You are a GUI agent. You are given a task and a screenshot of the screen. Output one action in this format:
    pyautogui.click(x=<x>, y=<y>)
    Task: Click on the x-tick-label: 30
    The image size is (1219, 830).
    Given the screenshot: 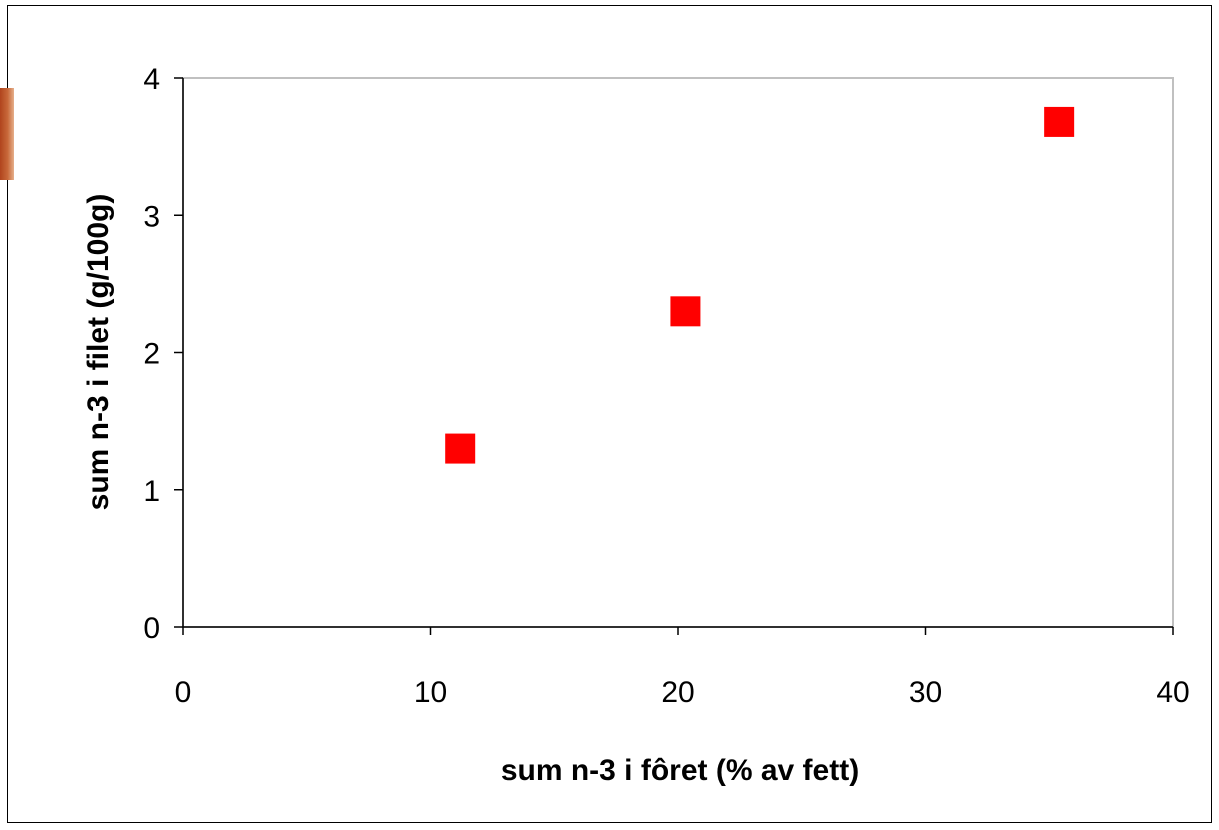 What is the action you would take?
    pyautogui.click(x=925, y=692)
    